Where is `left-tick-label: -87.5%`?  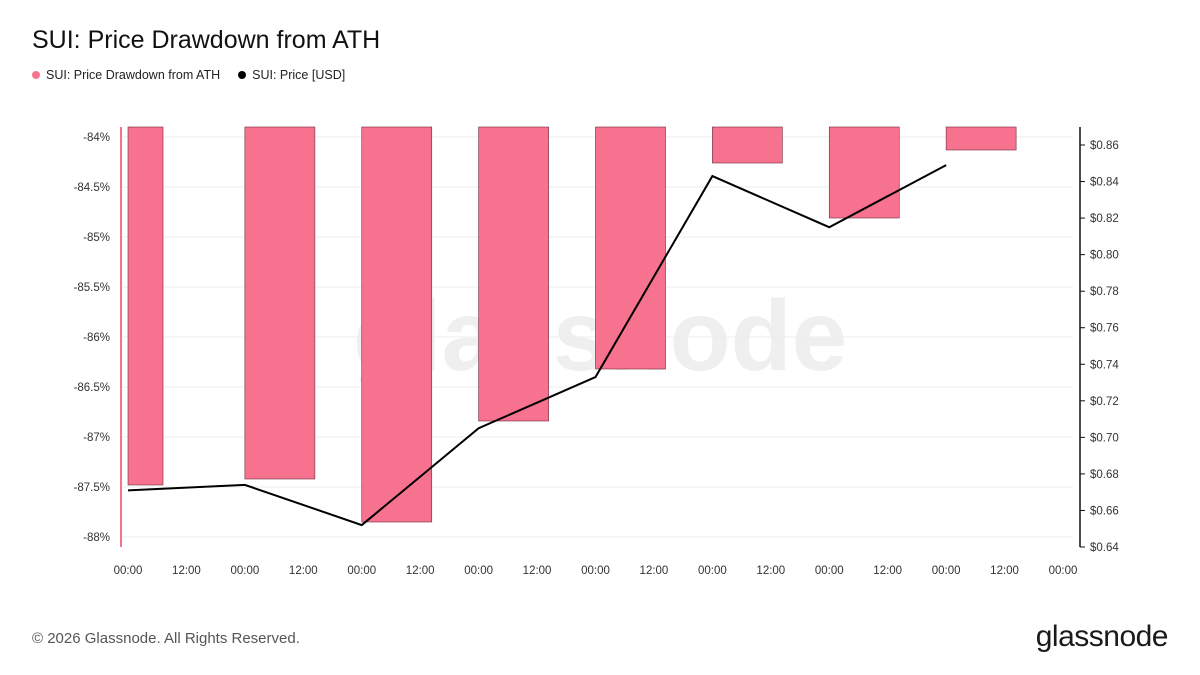
left-tick-label: -87.5% is located at coordinates (92, 488).